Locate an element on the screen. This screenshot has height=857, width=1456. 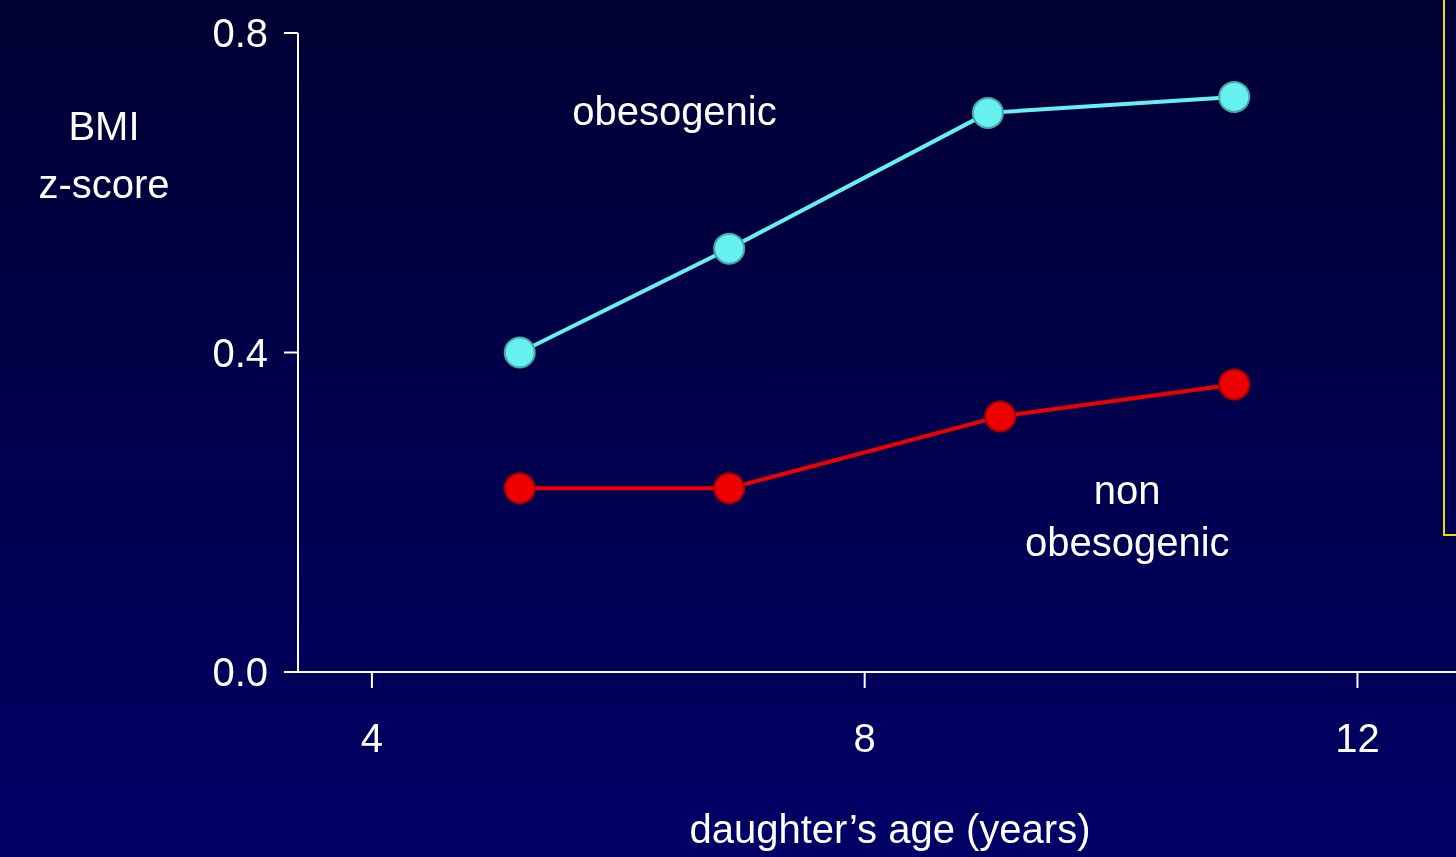
x-axis-title: daughter’s age (years) is located at coordinates (890, 829).